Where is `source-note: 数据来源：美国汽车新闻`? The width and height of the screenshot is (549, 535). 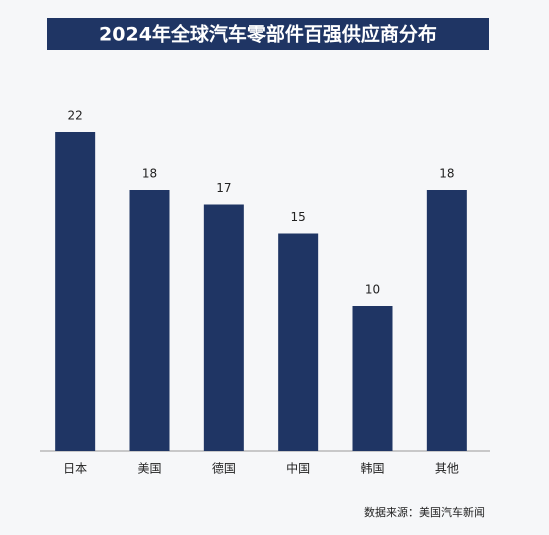
source-note: 数据来源：美国汽车新闻 is located at coordinates (424, 512).